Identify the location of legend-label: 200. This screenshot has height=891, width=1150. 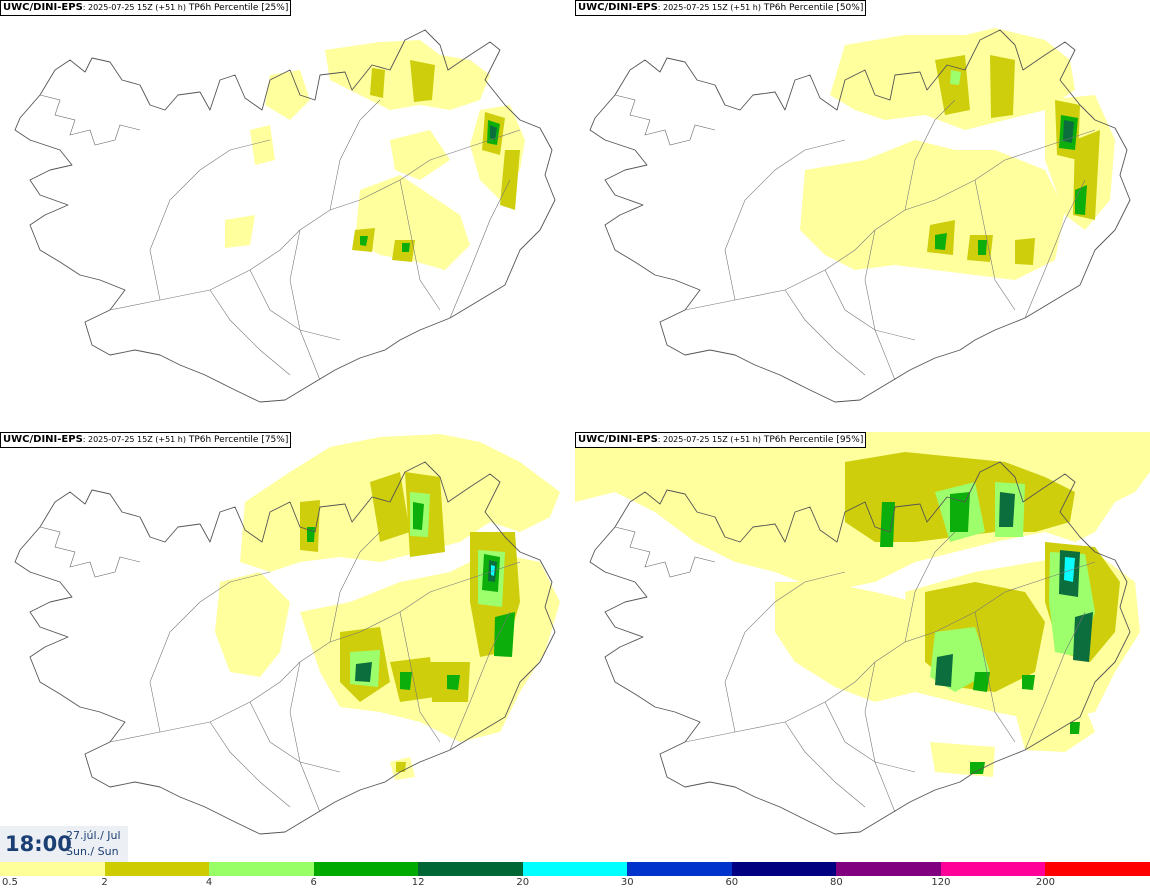
(1045, 882).